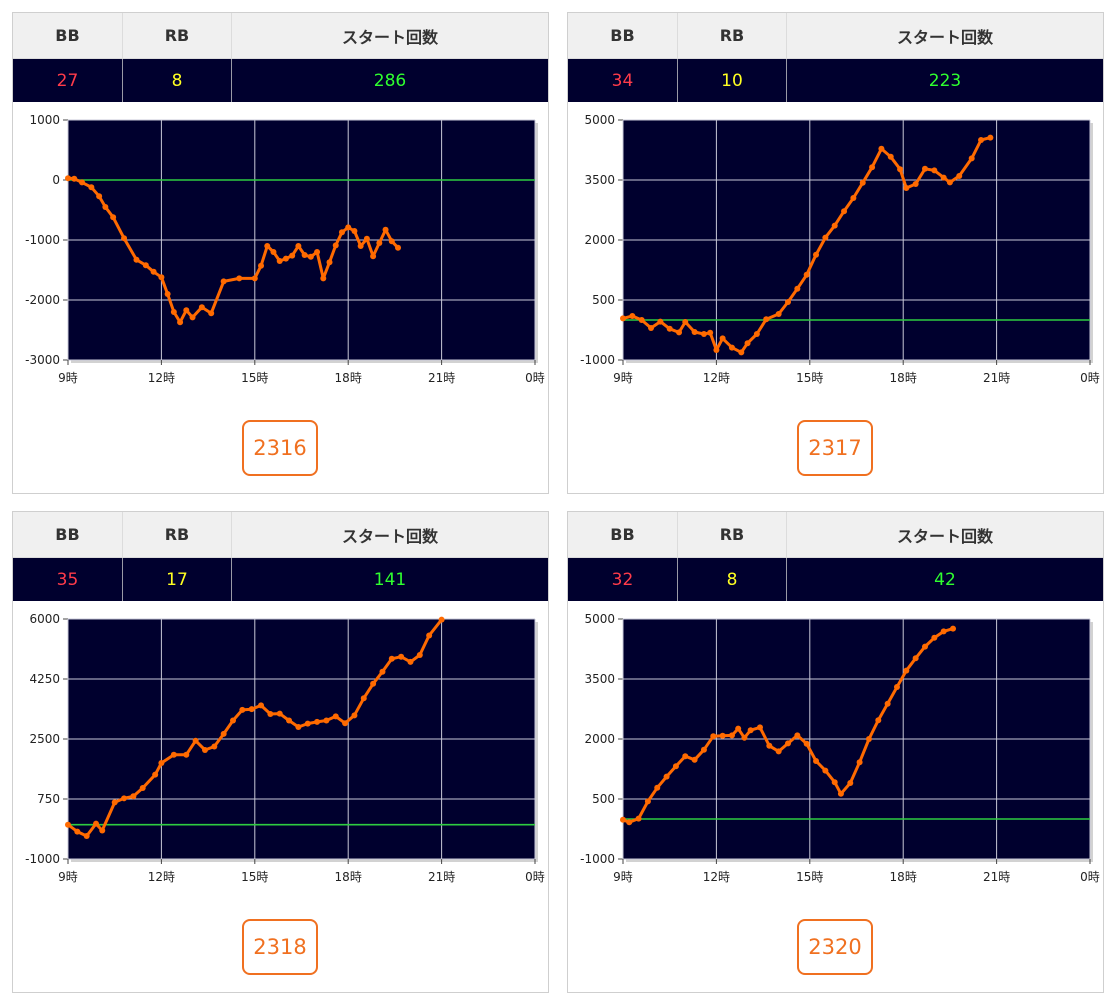  Describe the element at coordinates (42, 360) in the screenshot. I see `y-tick-label: -3000` at that location.